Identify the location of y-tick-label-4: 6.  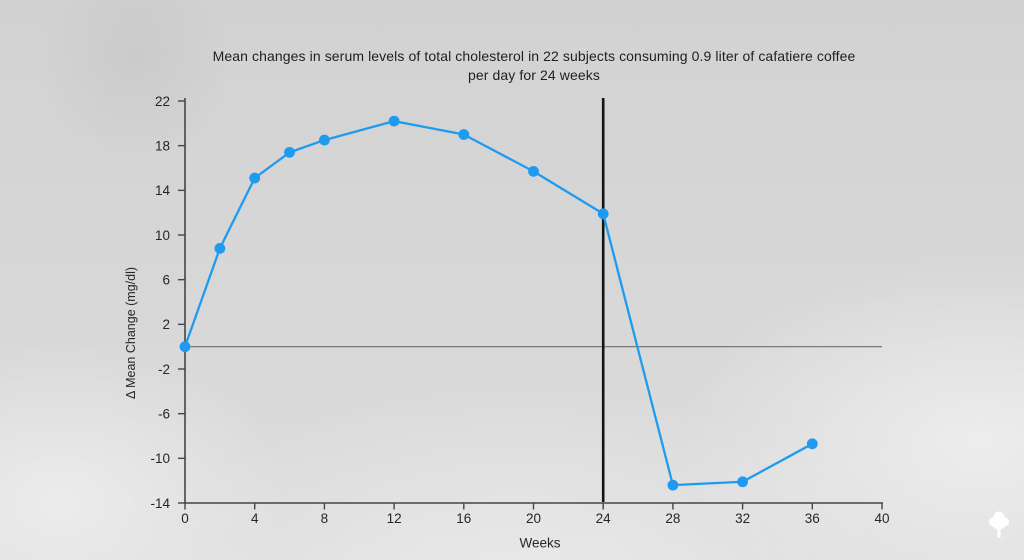
(166, 279).